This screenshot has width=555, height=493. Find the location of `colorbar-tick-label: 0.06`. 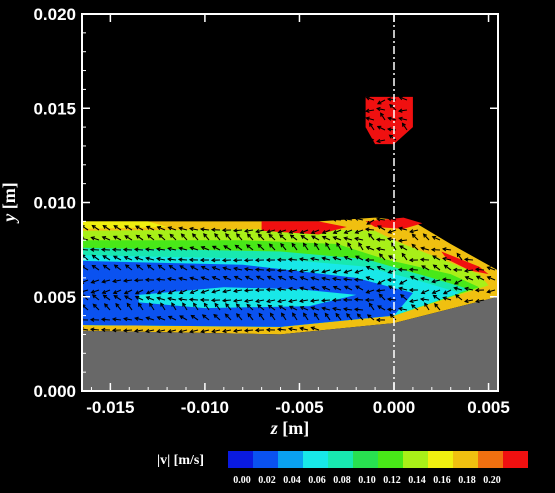

colorbar-tick-label: 0.06 is located at coordinates (317, 480).